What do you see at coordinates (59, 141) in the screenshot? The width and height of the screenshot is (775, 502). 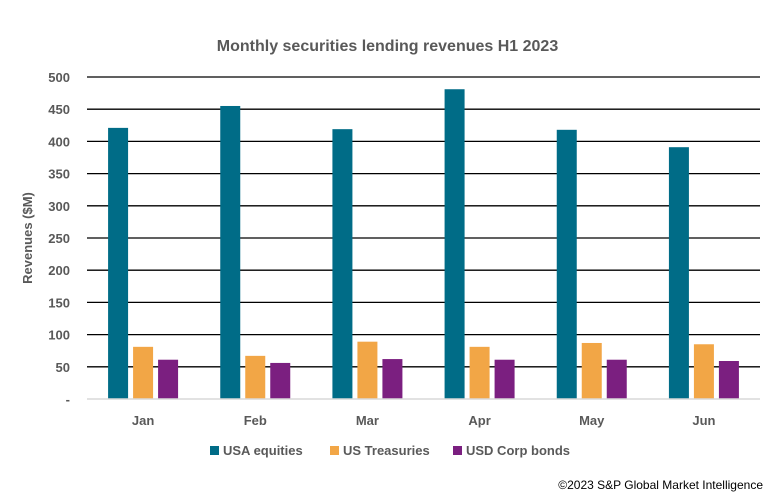 I see `y-tick-label: 400` at bounding box center [59, 141].